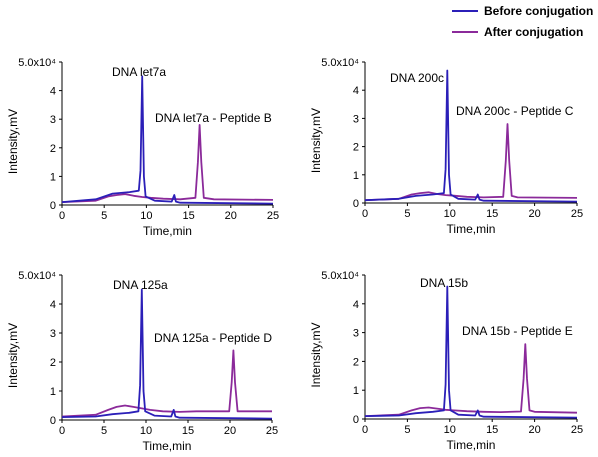  What do you see at coordinates (515, 111) in the screenshot?
I see `peak-annotation: DNA 200c - Peptide C` at bounding box center [515, 111].